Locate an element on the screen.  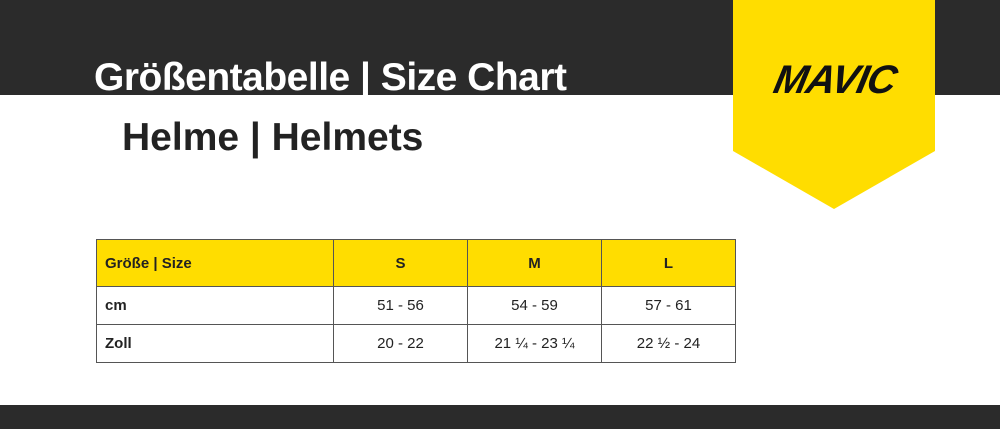
column-header: S is located at coordinates (400, 263).